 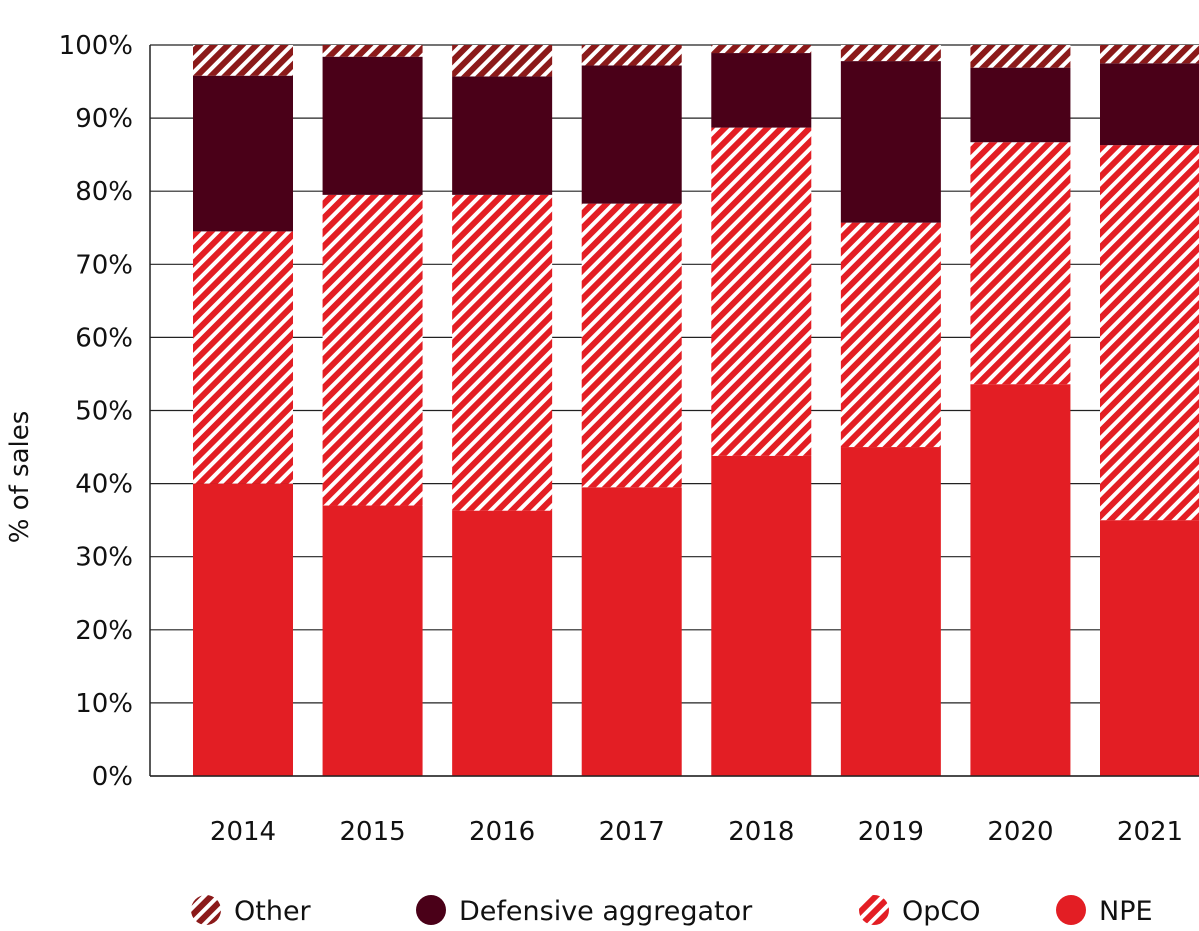 I want to click on legend-label-defensive-aggregator: Defensive aggregator, so click(x=606, y=911).